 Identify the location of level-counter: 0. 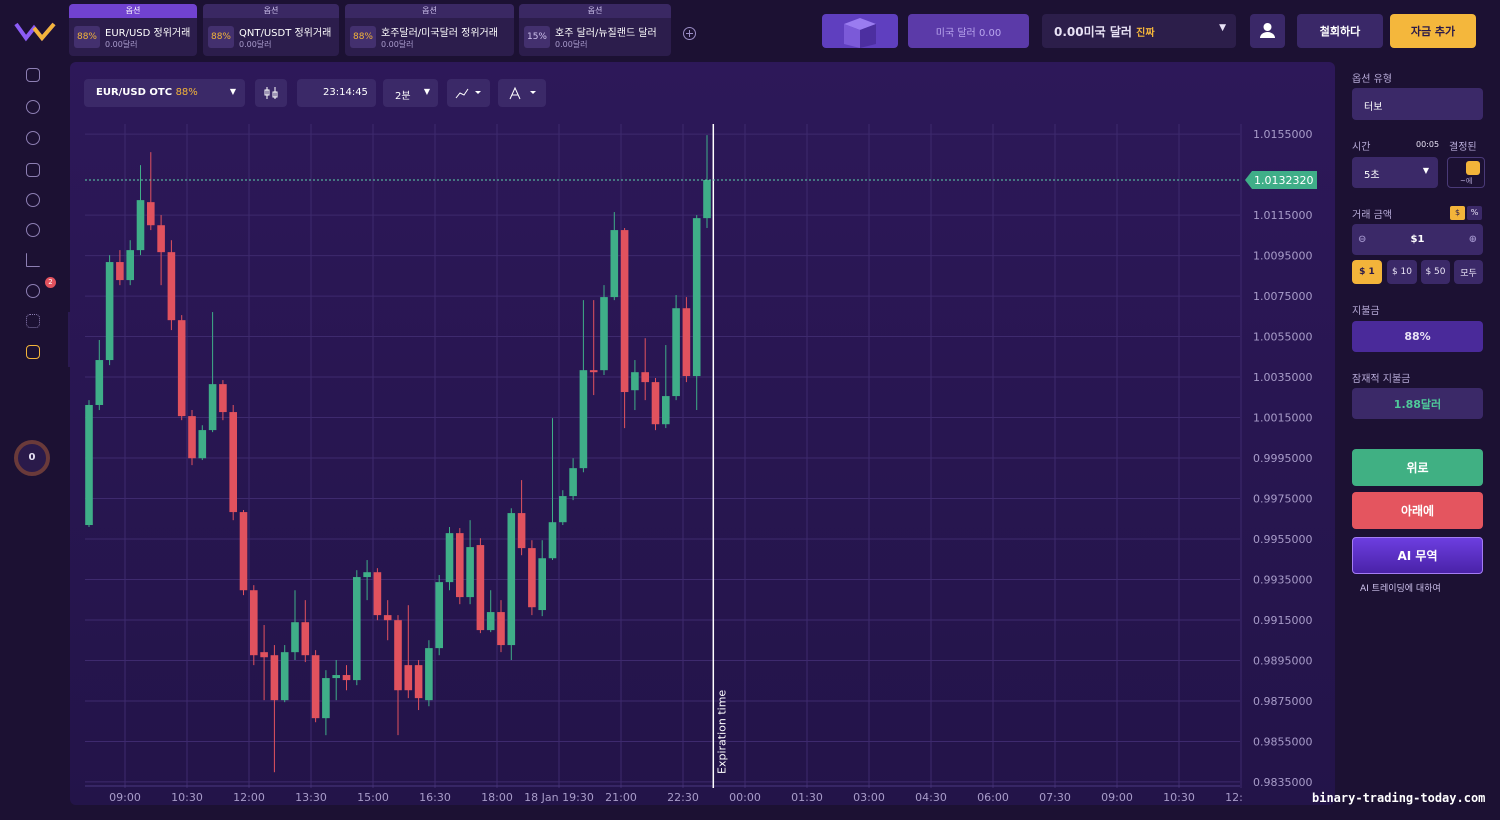
(32, 458).